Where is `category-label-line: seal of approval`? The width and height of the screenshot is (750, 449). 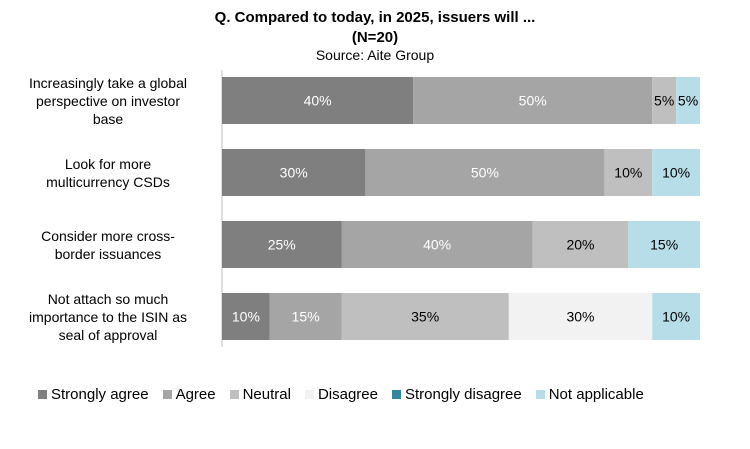 category-label-line: seal of approval is located at coordinates (108, 334).